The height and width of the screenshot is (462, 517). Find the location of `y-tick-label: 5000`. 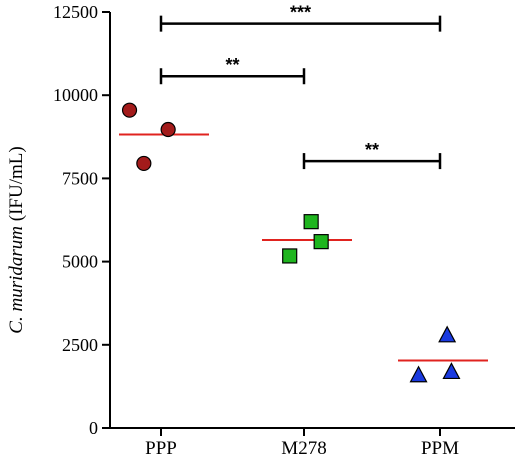

y-tick-label: 5000 is located at coordinates (80, 262).